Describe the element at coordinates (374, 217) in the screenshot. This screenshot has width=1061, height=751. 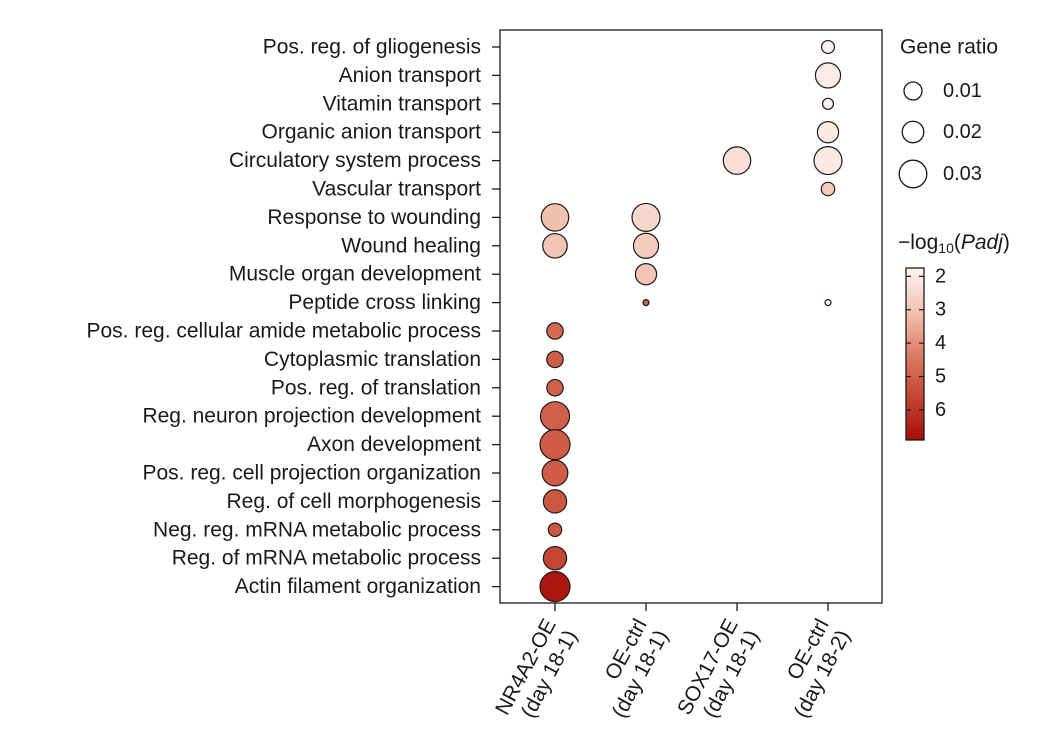
I see `y-tick-label: Response to wounding` at that location.